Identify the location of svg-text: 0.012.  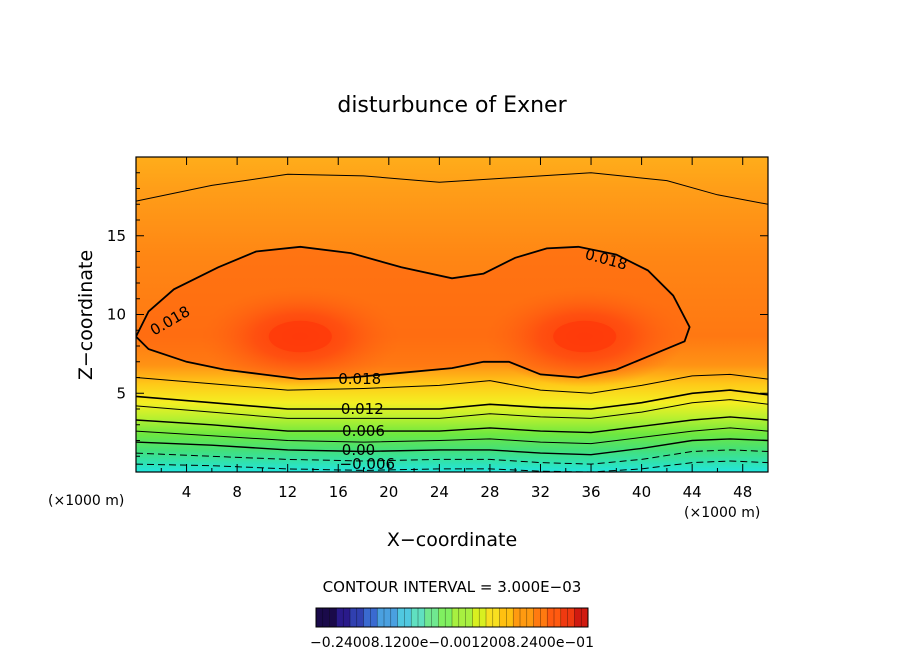
(362, 409).